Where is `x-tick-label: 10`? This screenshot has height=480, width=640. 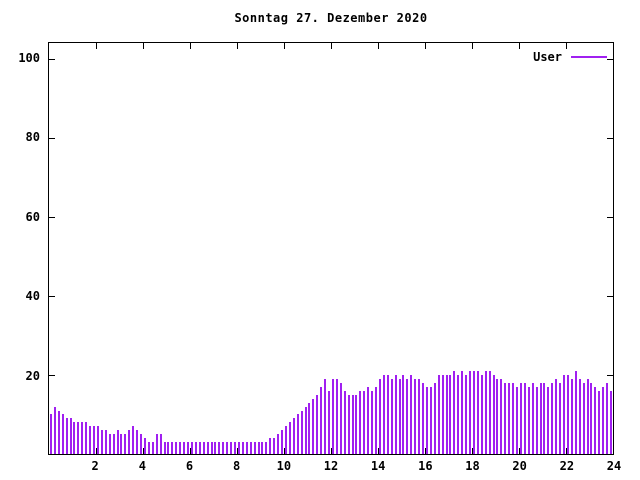 x-tick-label: 10 is located at coordinates (284, 466).